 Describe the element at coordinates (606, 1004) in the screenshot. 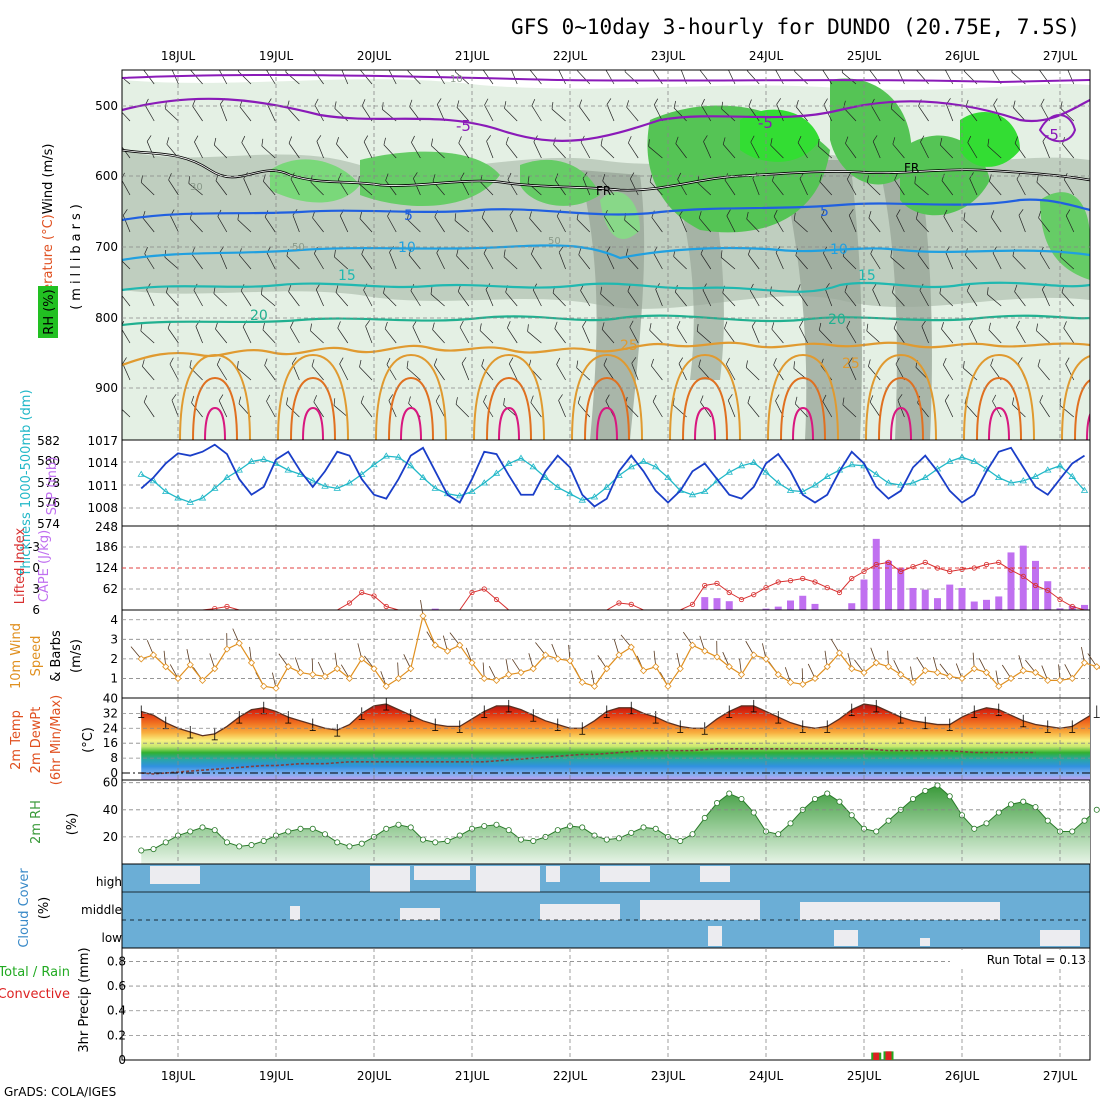

I see `precip-grid` at that location.